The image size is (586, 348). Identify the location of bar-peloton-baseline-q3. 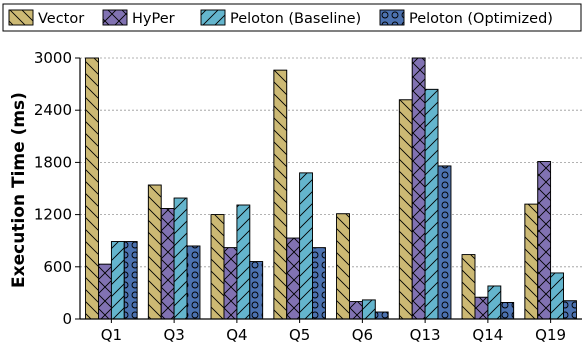
(180, 258).